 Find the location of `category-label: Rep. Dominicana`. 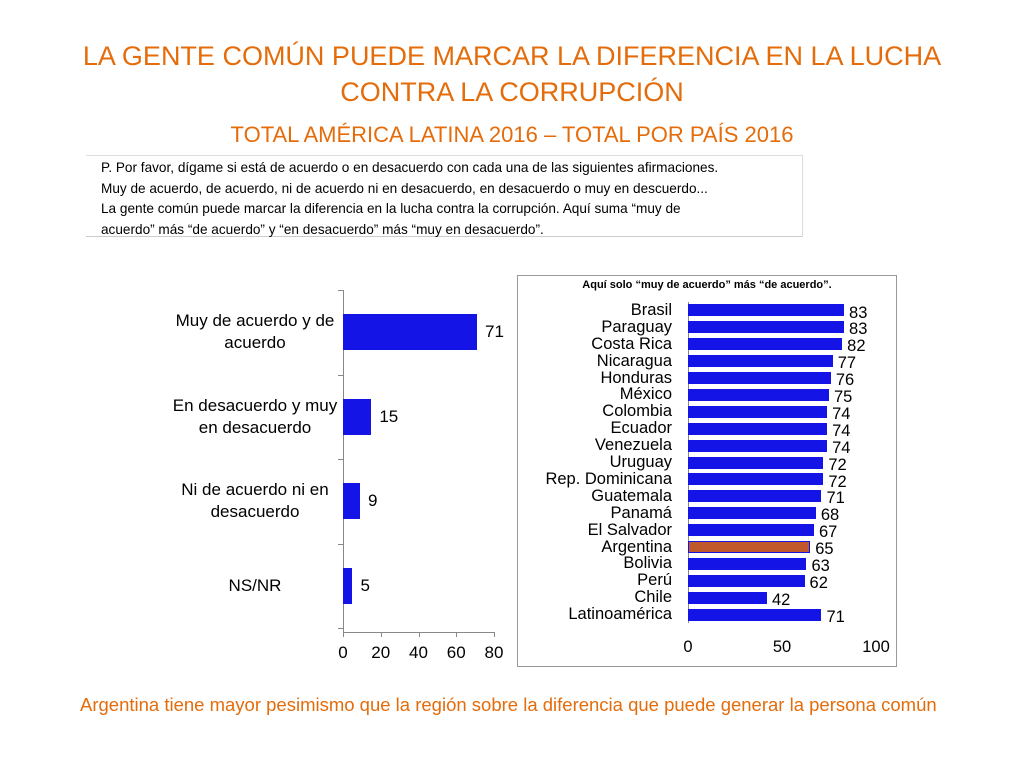

category-label: Rep. Dominicana is located at coordinates (608, 478).